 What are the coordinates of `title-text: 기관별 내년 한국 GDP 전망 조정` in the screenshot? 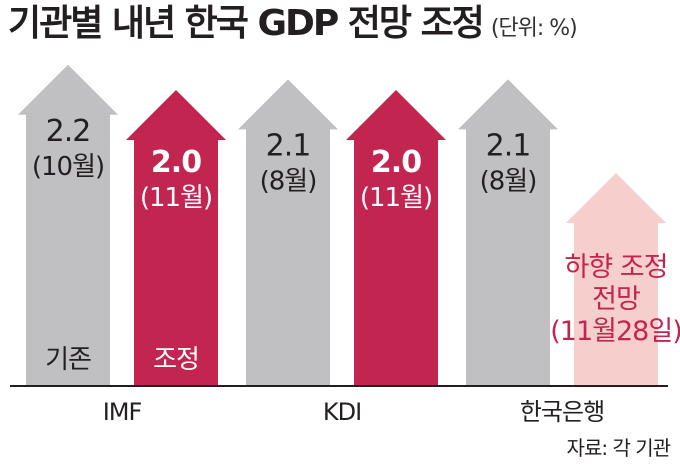 It's located at (246, 23).